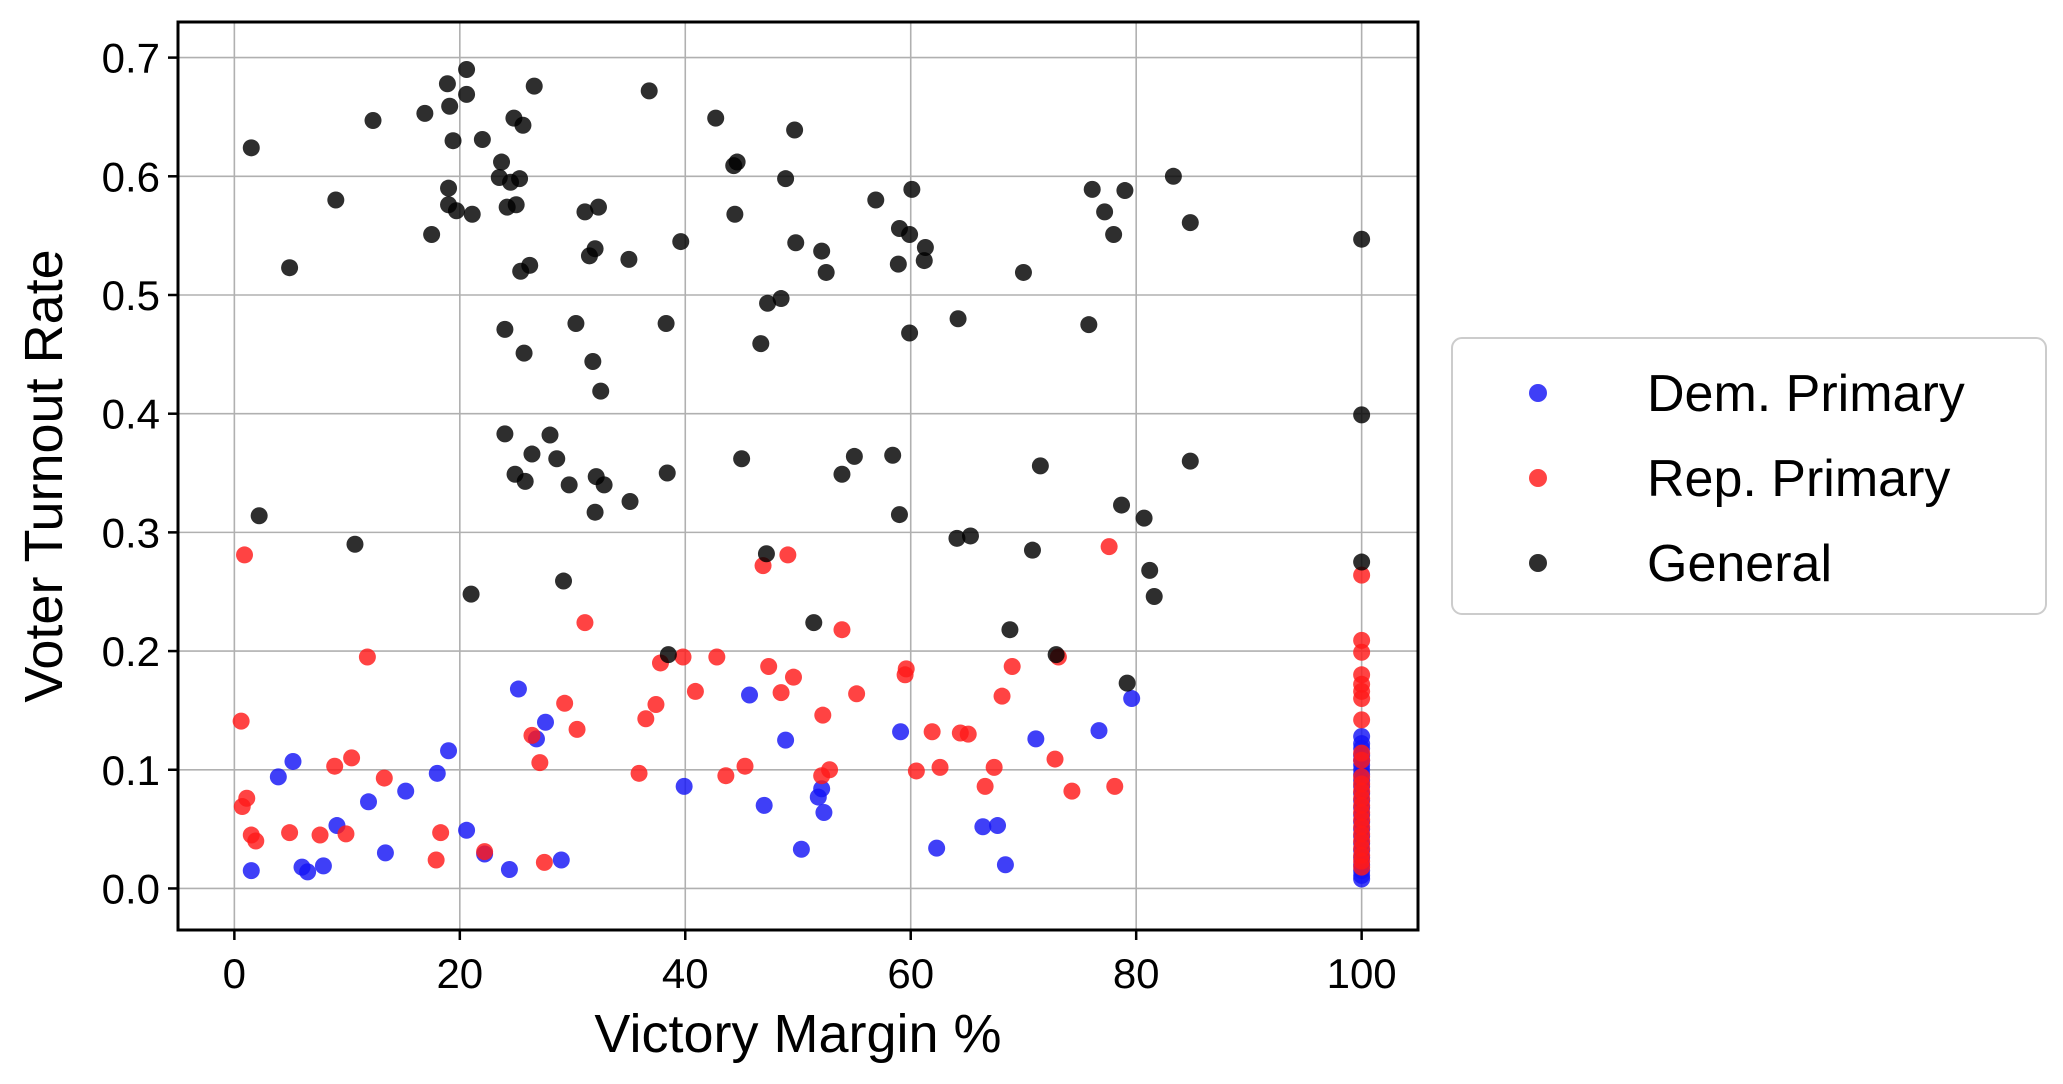 The width and height of the screenshot is (2063, 1084). What do you see at coordinates (131, 414) in the screenshot?
I see `y-tick-label: 0.4` at bounding box center [131, 414].